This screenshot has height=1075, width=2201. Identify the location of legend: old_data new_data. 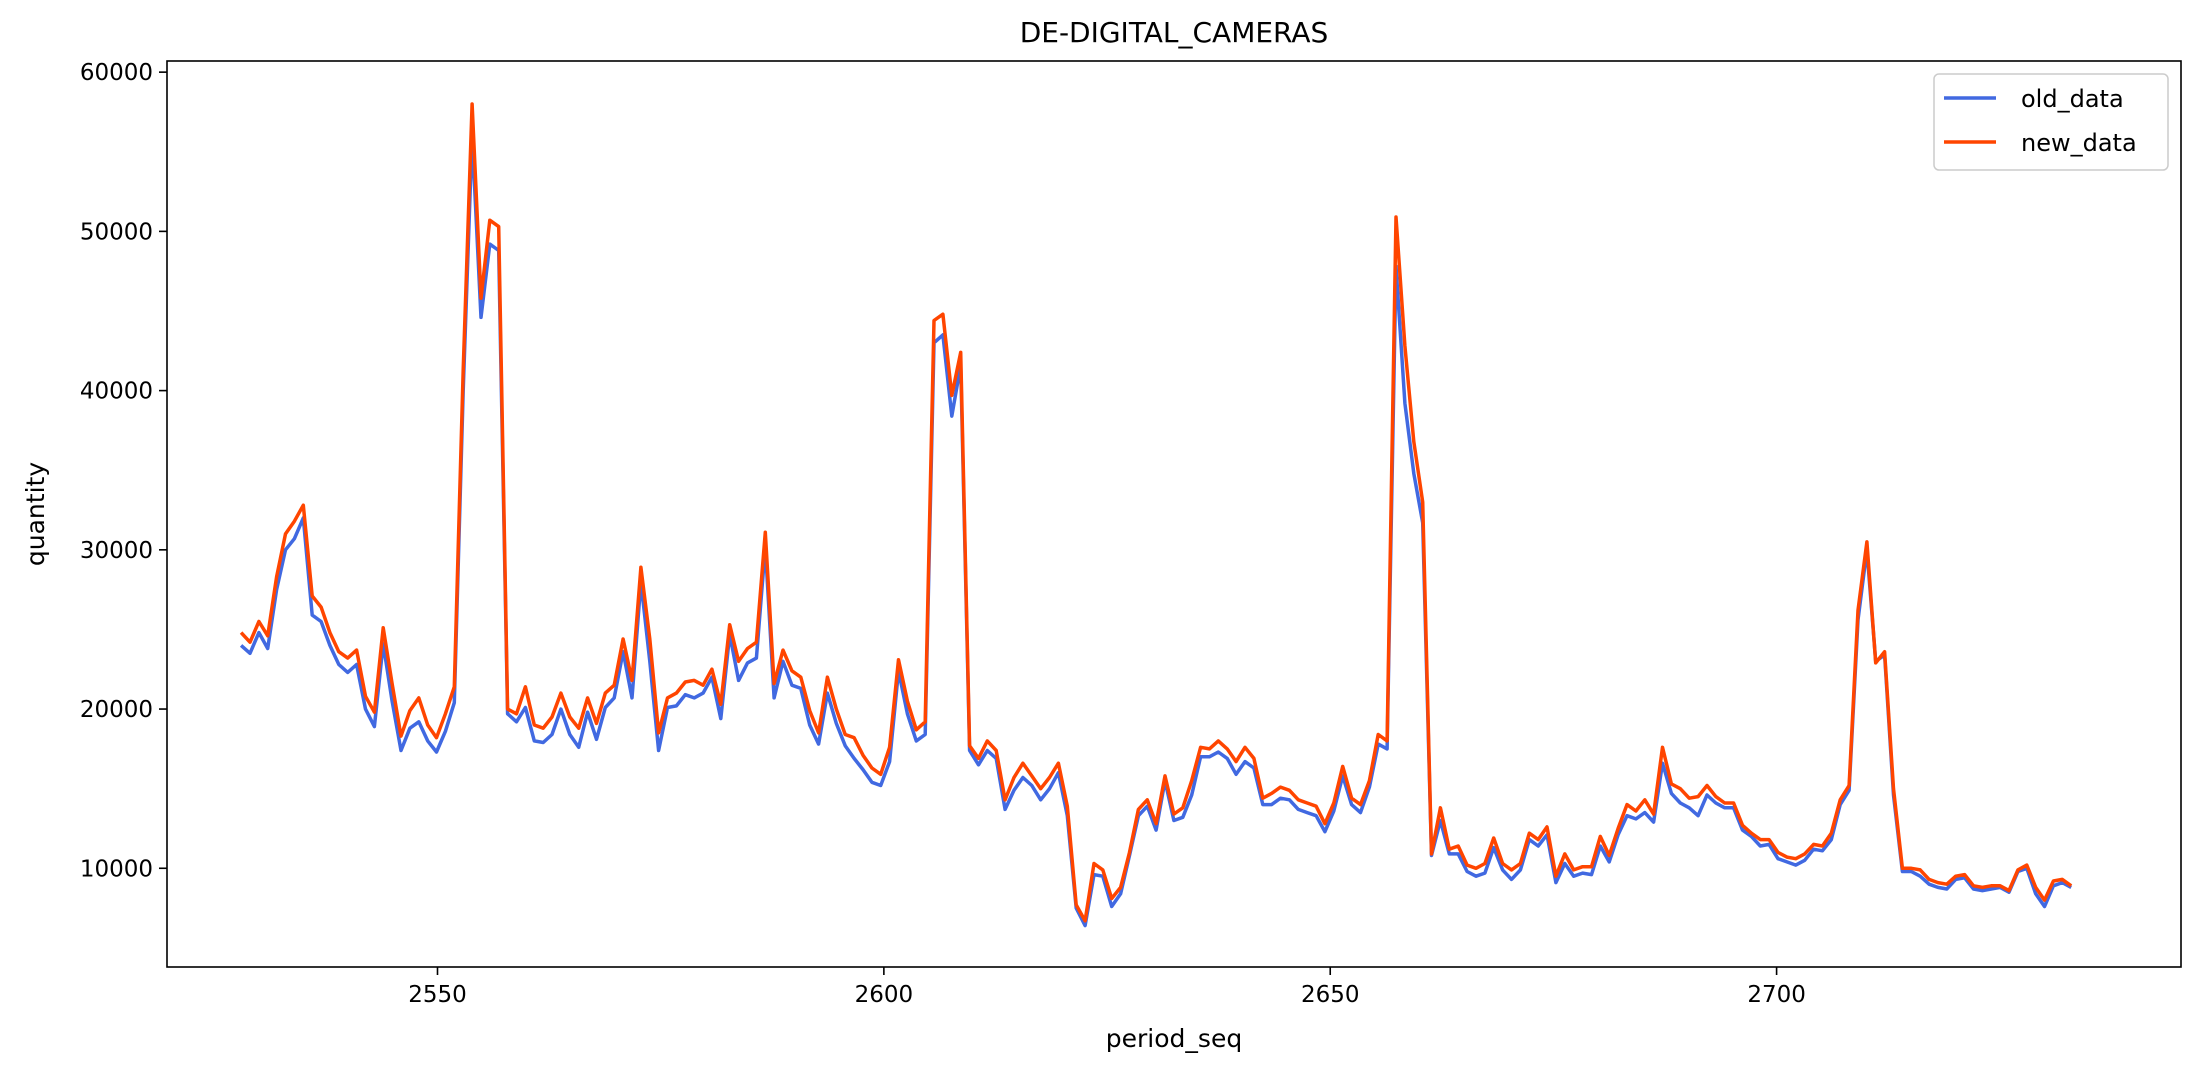
(2051, 122).